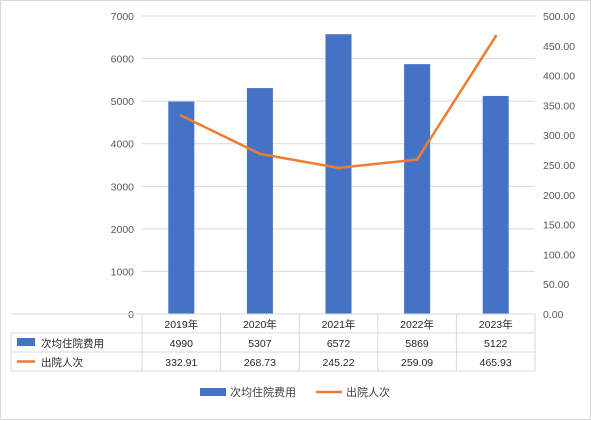 This screenshot has height=421, width=591. What do you see at coordinates (559, 17) in the screenshot?
I see `y-right-tick-label: 500.00` at bounding box center [559, 17].